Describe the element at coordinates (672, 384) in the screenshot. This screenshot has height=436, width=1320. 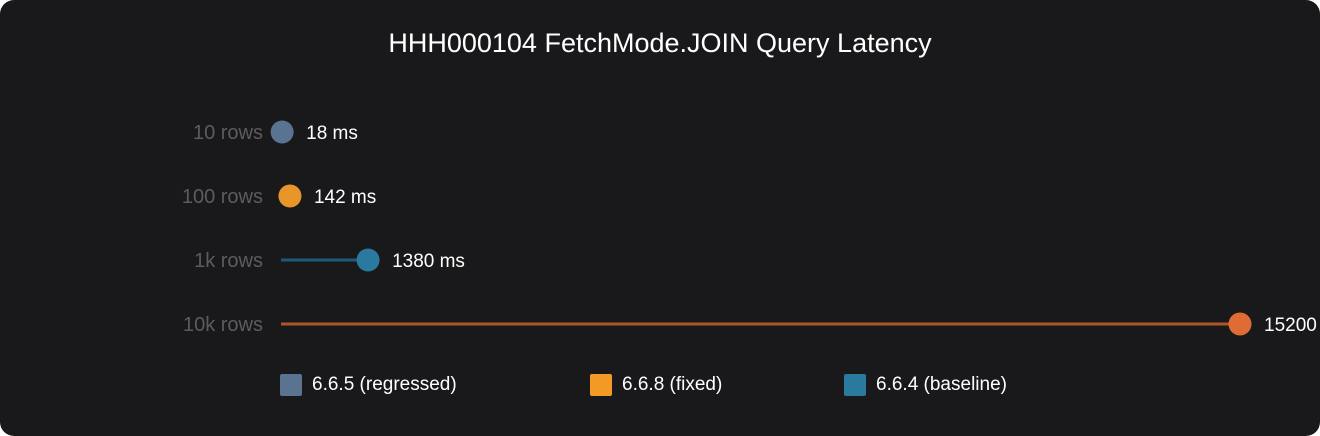
I see `legend-label: 6.6.8 (fixed)` at that location.